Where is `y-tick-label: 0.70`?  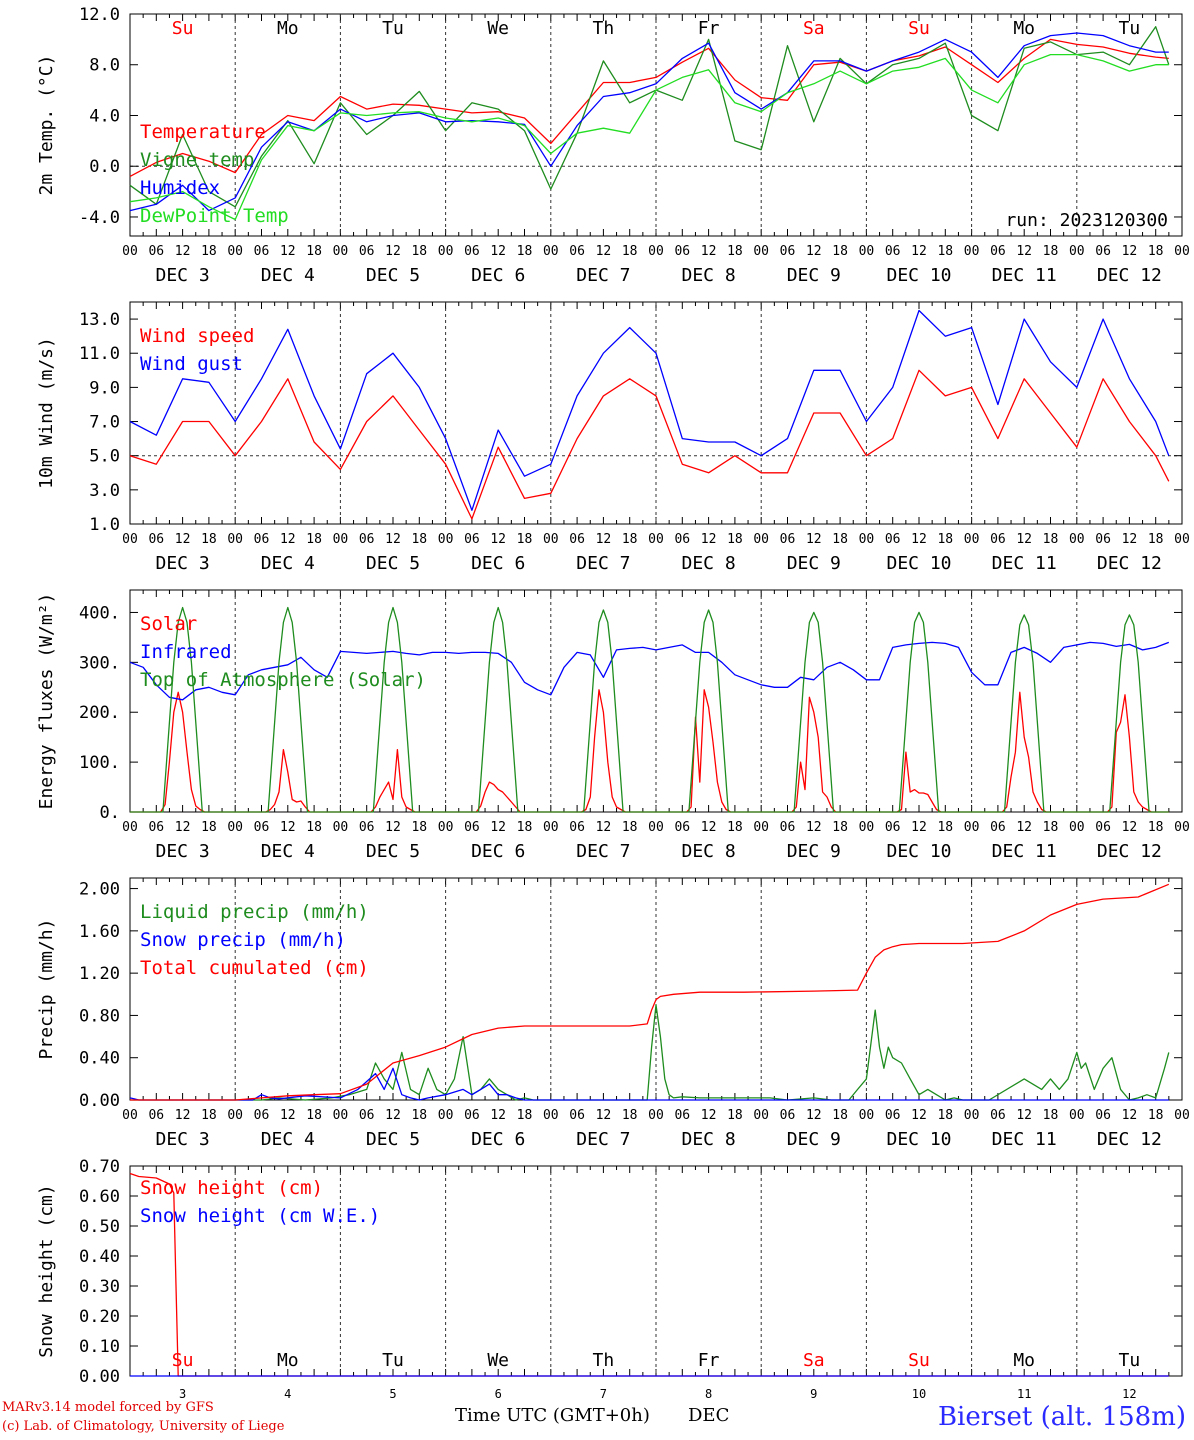 y-tick-label: 0.70 is located at coordinates (99, 1167).